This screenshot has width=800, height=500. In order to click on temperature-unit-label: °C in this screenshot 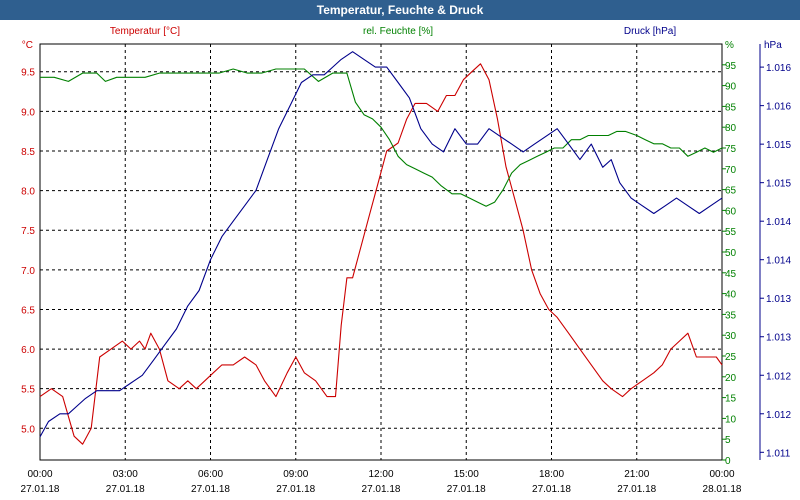, I will do `click(27, 45)`.